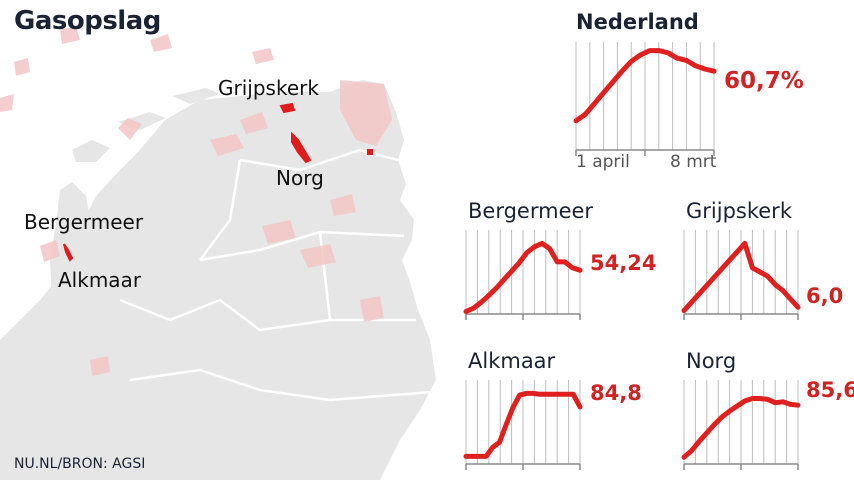 The image size is (854, 480). Describe the element at coordinates (80, 464) in the screenshot. I see `source-credit: NU.NL/BRON: AGSI` at that location.